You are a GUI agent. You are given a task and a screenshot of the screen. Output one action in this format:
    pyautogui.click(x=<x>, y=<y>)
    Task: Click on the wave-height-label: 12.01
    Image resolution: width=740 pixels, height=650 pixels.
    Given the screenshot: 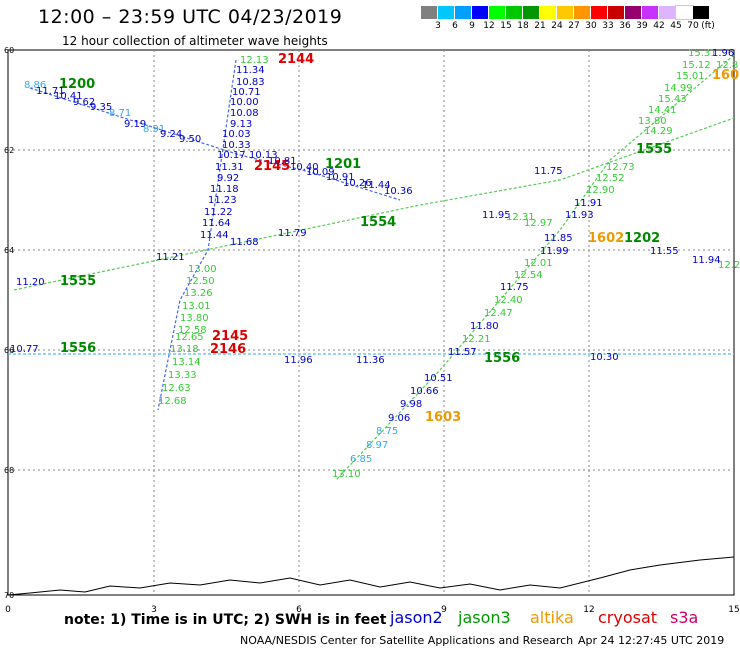 What is the action you would take?
    pyautogui.click(x=538, y=263)
    